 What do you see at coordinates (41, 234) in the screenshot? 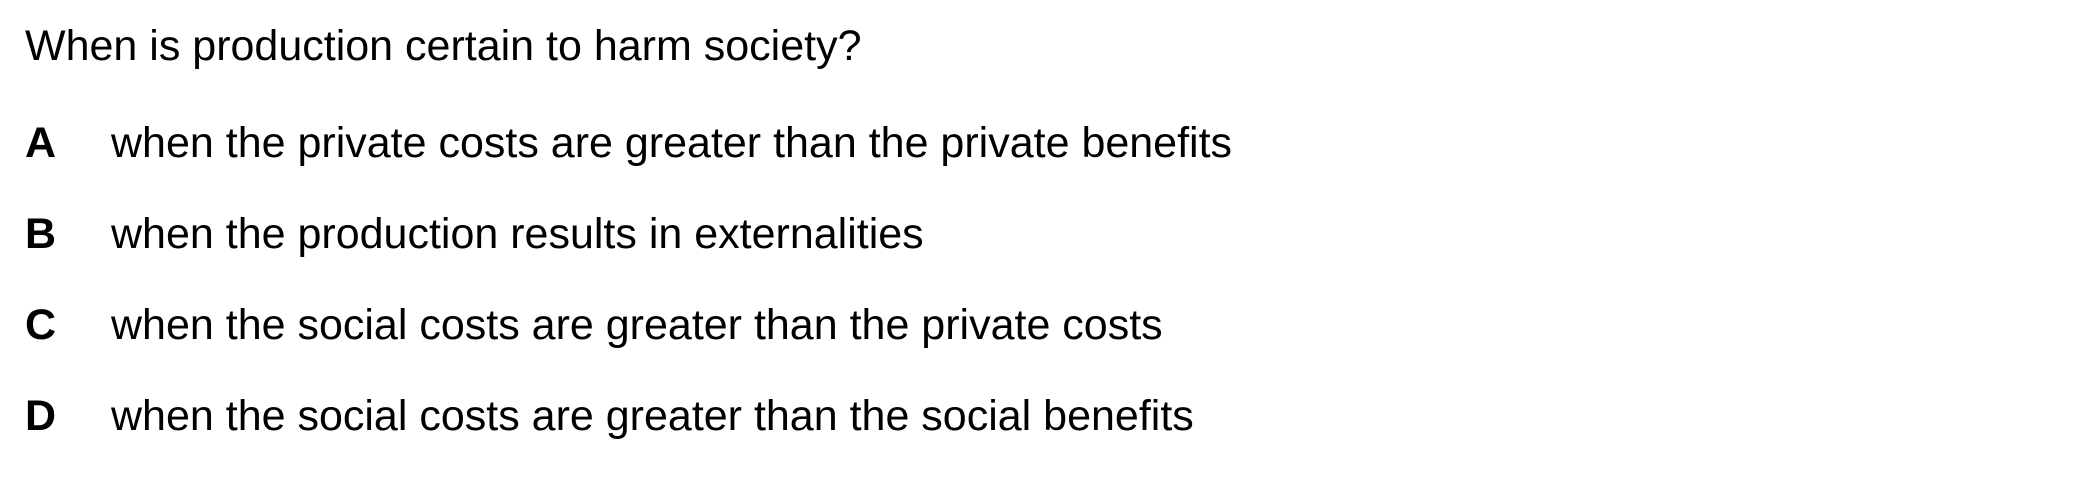
I see `option-letter: B` at bounding box center [41, 234].